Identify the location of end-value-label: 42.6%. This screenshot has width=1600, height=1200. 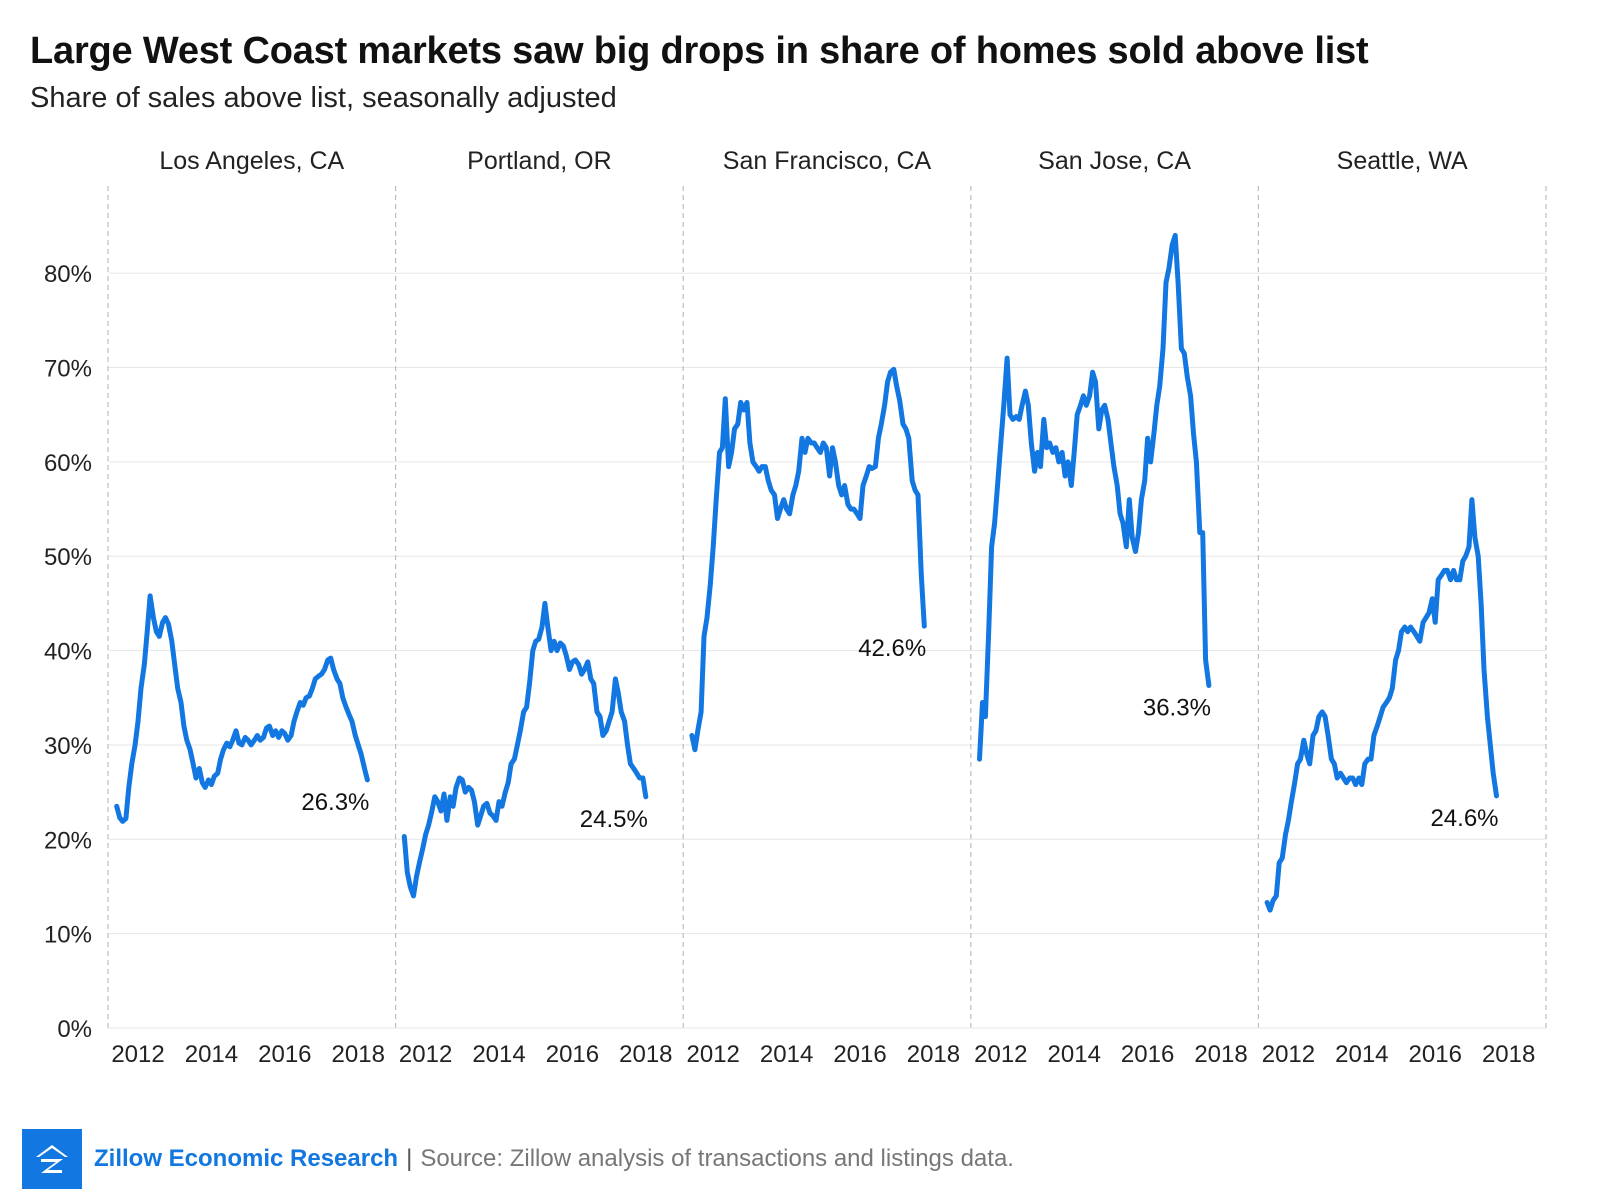
(892, 648).